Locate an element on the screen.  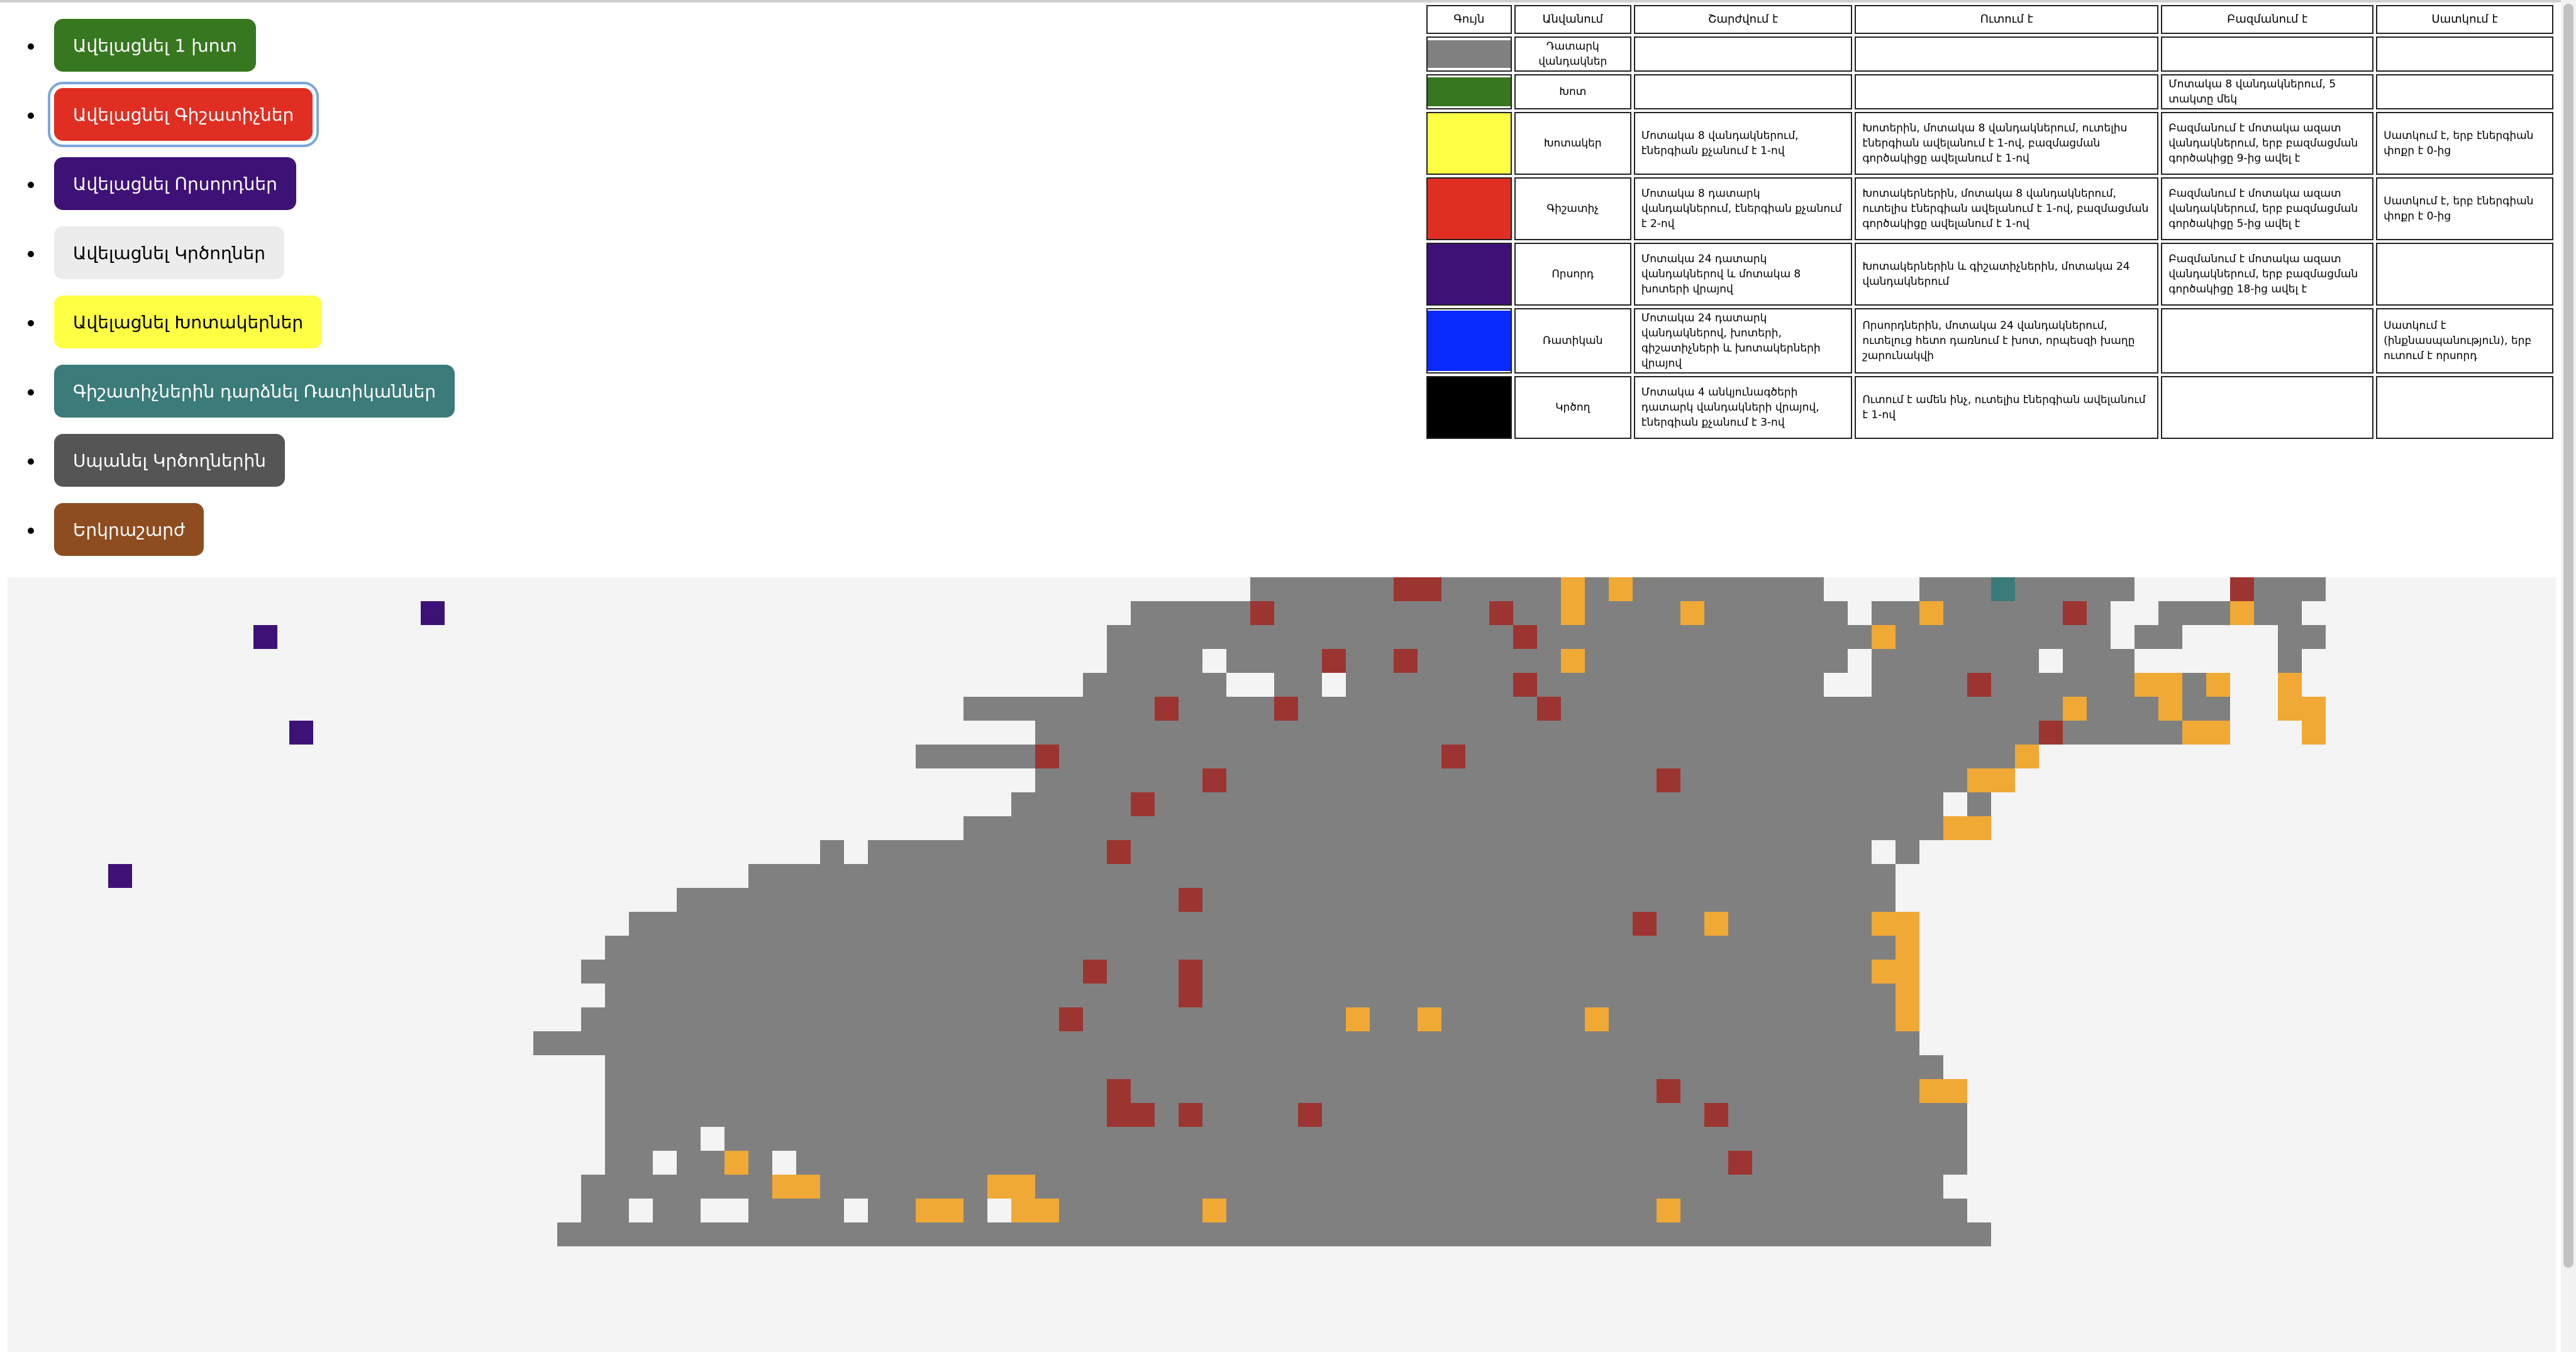
scrollbar-thumb is located at coordinates (2568, 636).